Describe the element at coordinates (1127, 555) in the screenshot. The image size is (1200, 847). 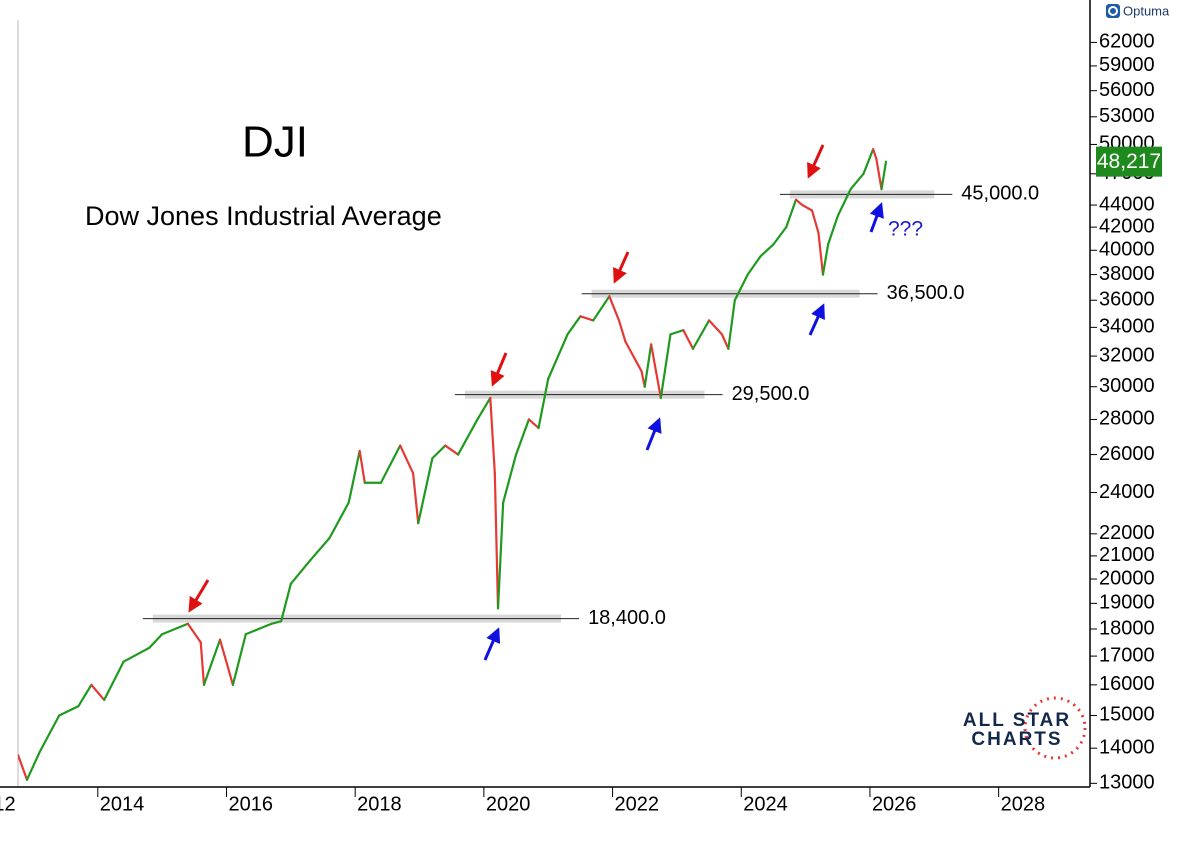
I see `y-tick-label: 21000` at that location.